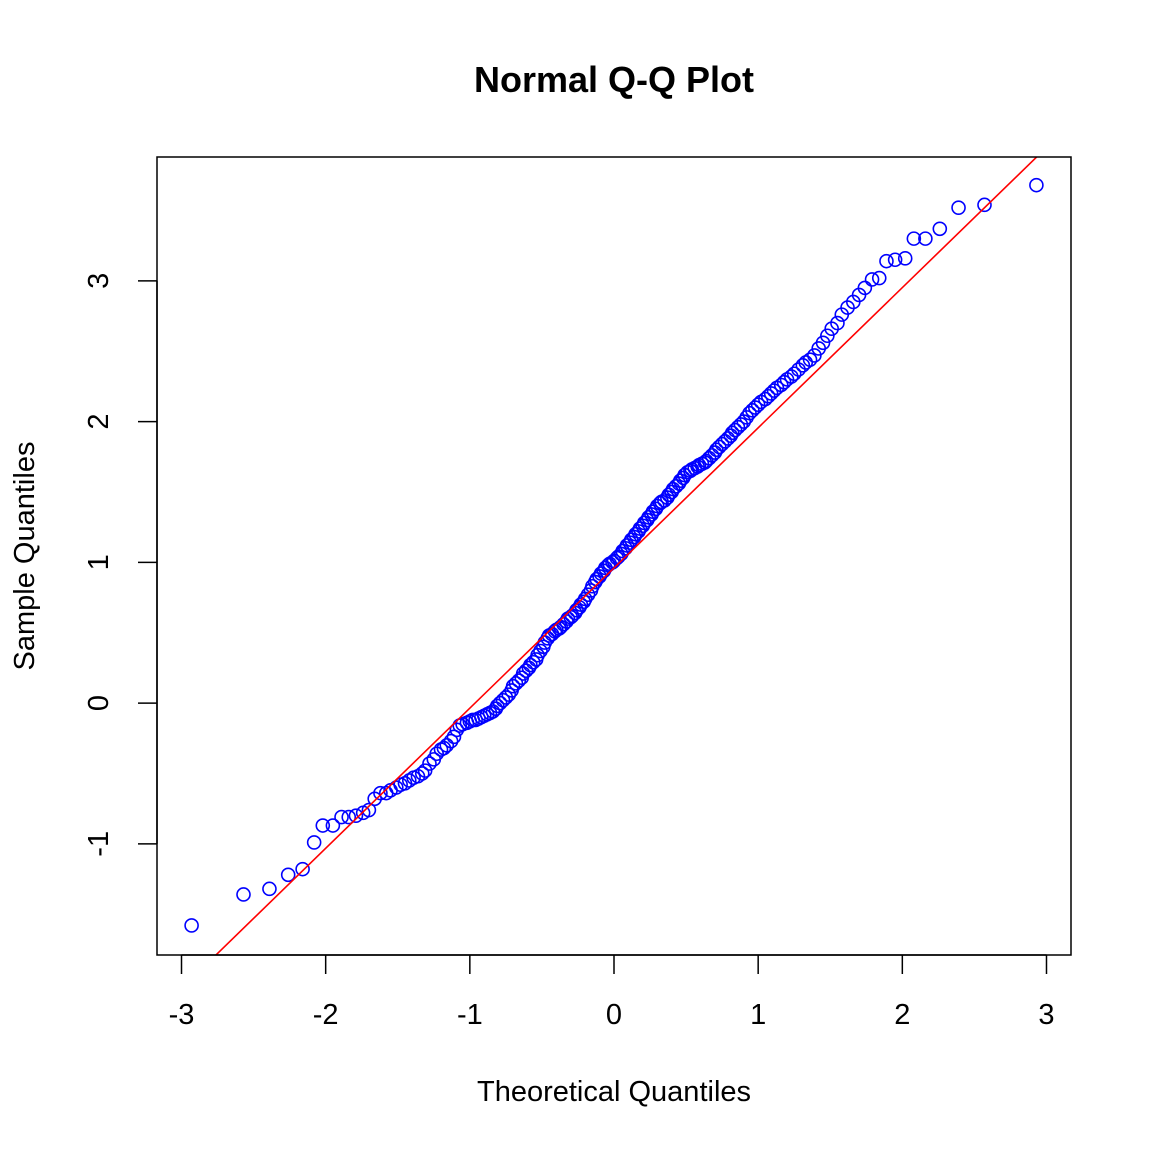  Describe the element at coordinates (99, 844) in the screenshot. I see `y-tick-label: -1` at that location.